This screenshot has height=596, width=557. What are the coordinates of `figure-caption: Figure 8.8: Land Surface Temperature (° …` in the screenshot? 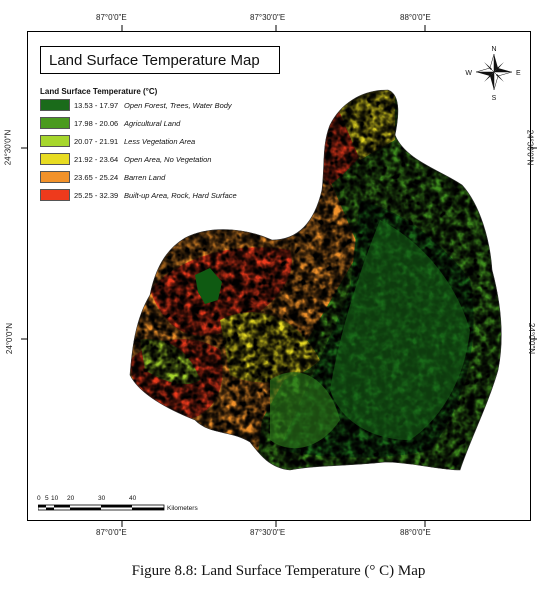 It's located at (278, 571).